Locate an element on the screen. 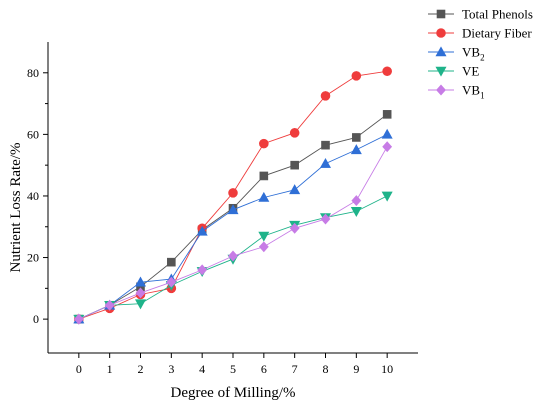 This screenshot has height=406, width=550. y-tick-label: 40 is located at coordinates (33, 196).